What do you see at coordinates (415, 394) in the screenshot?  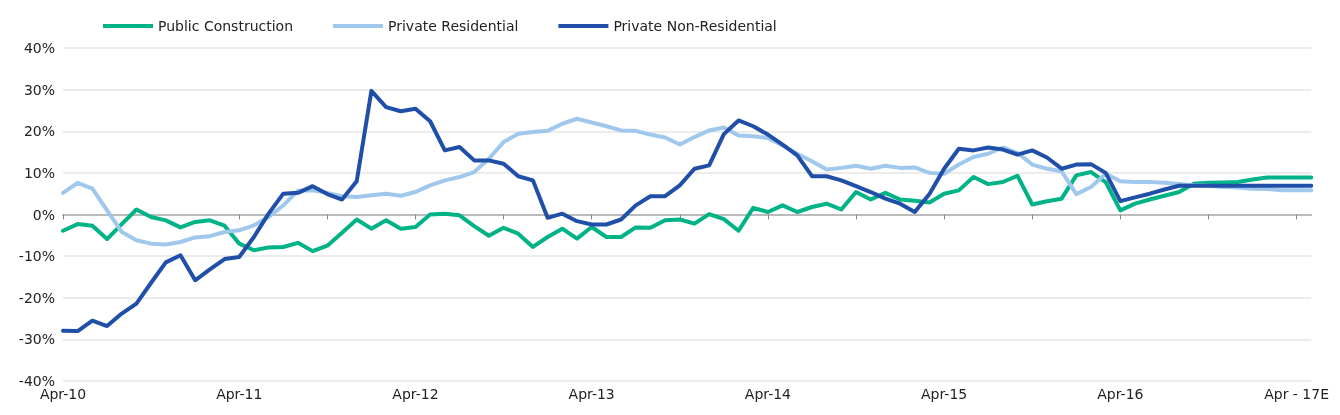 I see `x-tick-label: Apr-12` at bounding box center [415, 394].